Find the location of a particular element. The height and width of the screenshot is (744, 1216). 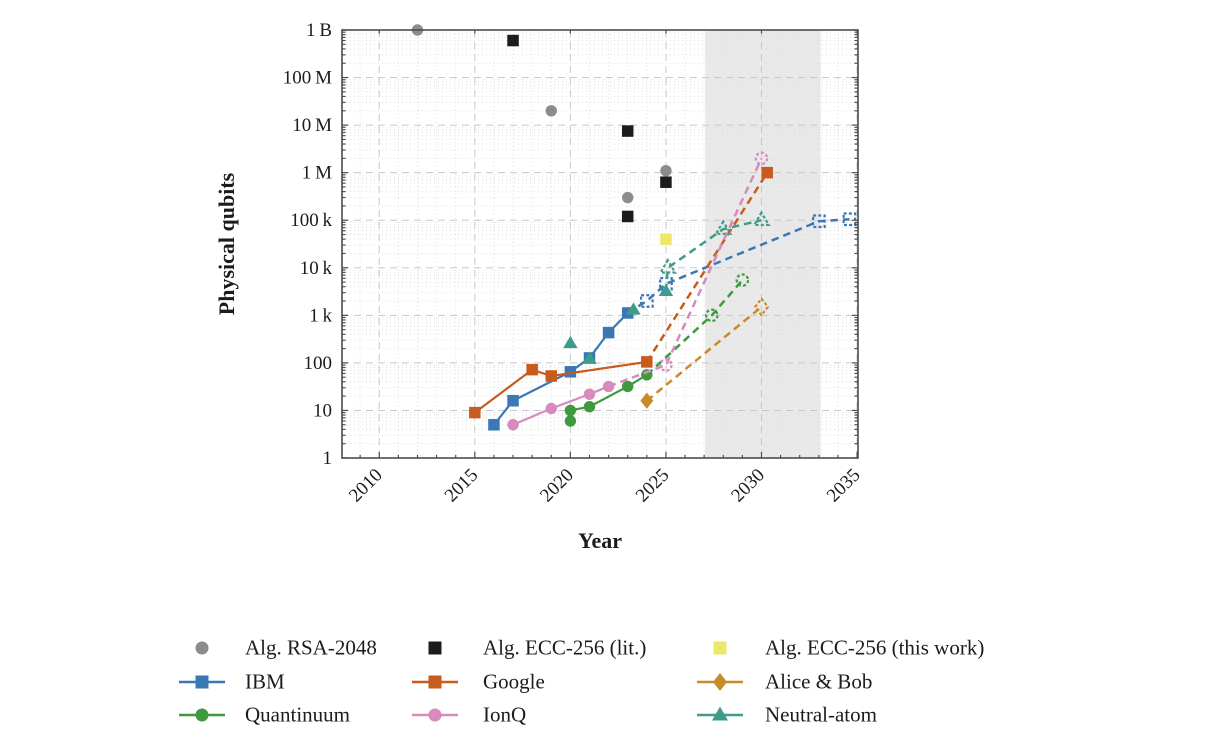

legend-label: IBM is located at coordinates (265, 682).